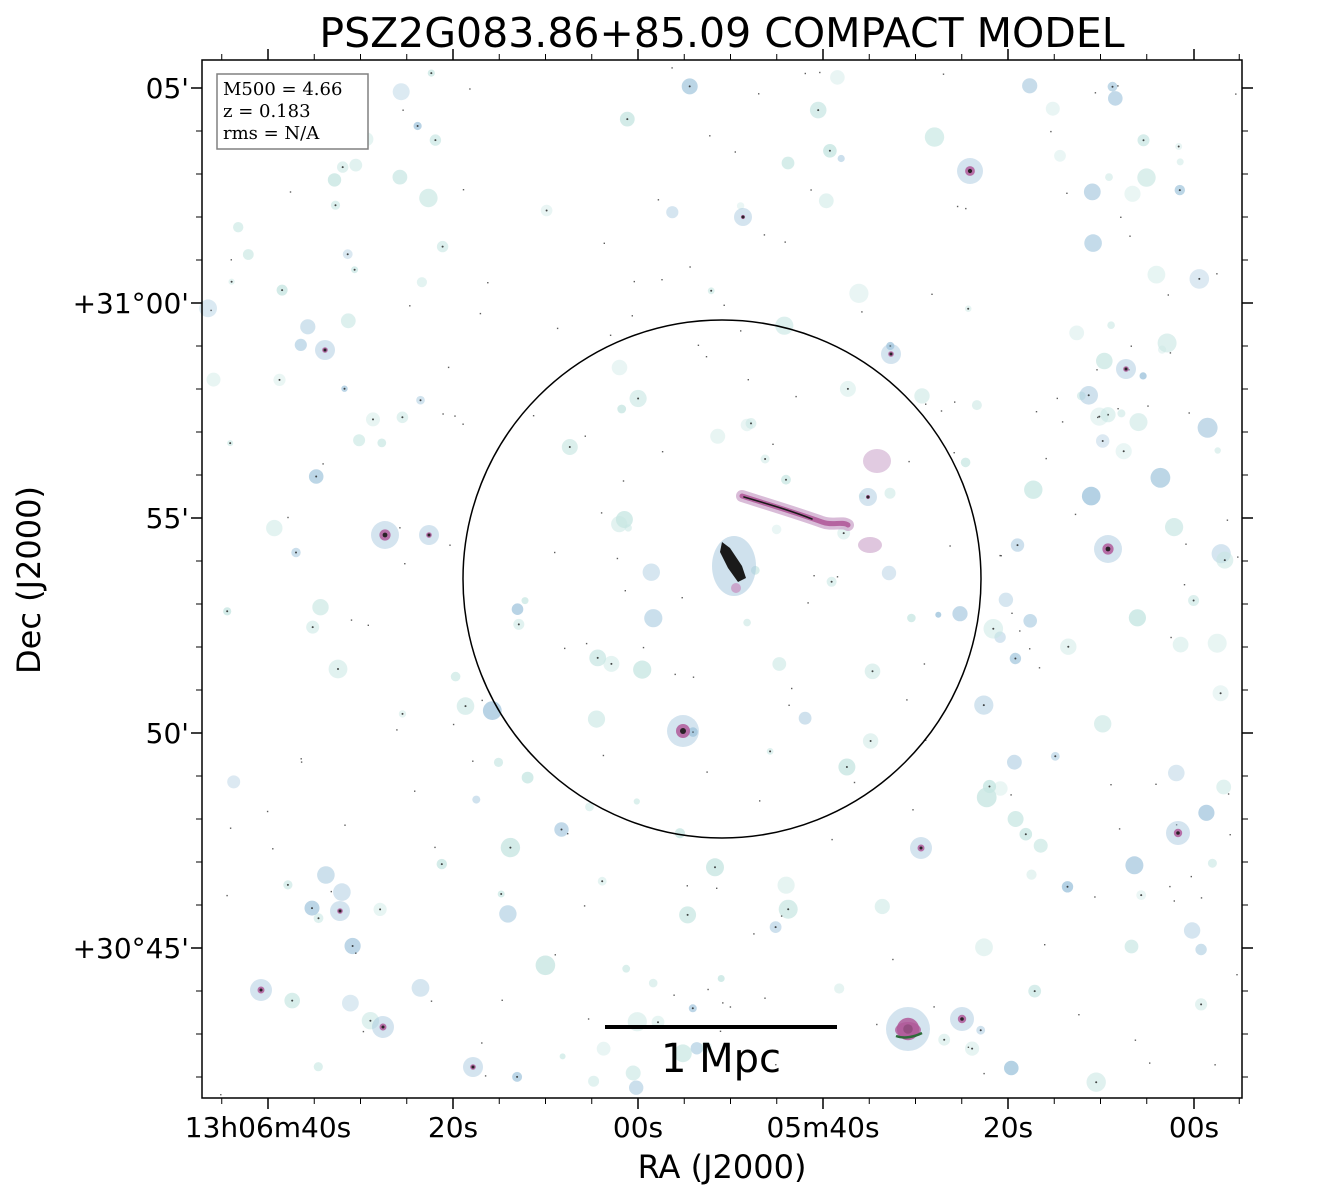 This screenshot has height=1200, width=1321. Describe the element at coordinates (870, 545) in the screenshot. I see `radio-lobe` at that location.